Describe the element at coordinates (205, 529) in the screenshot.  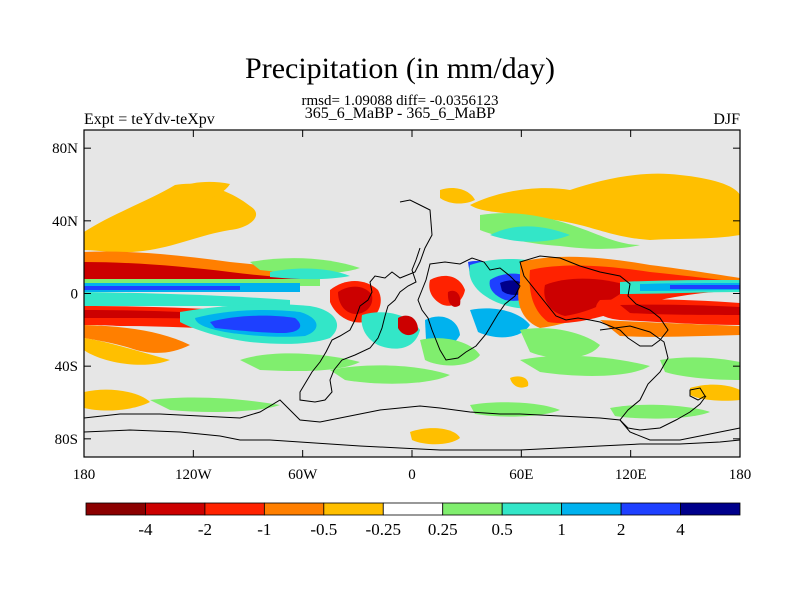
I see `colorbar-label: -2` at that location.